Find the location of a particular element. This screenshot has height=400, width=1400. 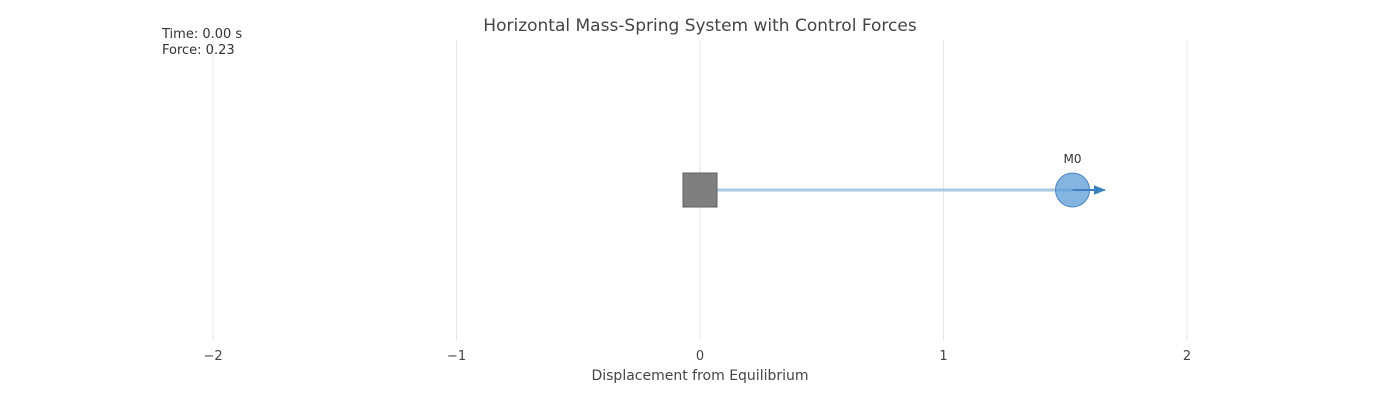

mass-label: M0 is located at coordinates (1073, 159).